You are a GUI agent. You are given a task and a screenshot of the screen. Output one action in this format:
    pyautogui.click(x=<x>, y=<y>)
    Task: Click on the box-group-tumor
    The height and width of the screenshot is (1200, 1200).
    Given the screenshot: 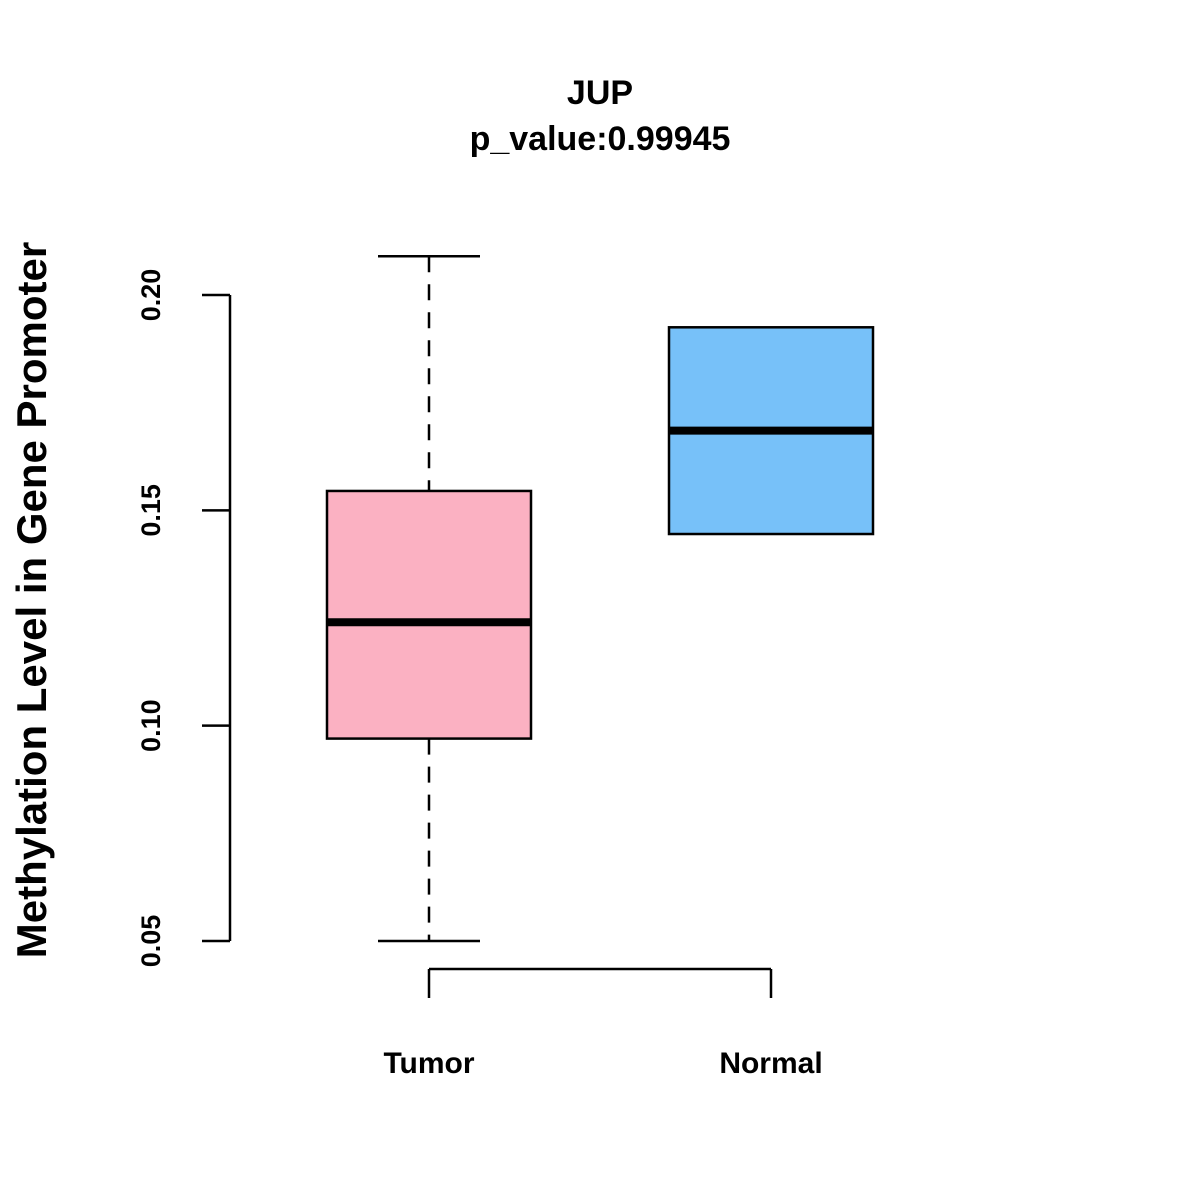 What is the action you would take?
    pyautogui.click(x=429, y=598)
    